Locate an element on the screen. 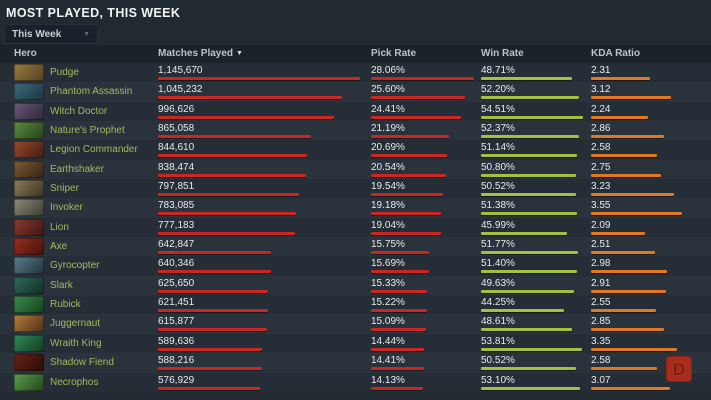 The image size is (711, 400). timeframe-dropdown: This Week ▼ is located at coordinates (51, 34).